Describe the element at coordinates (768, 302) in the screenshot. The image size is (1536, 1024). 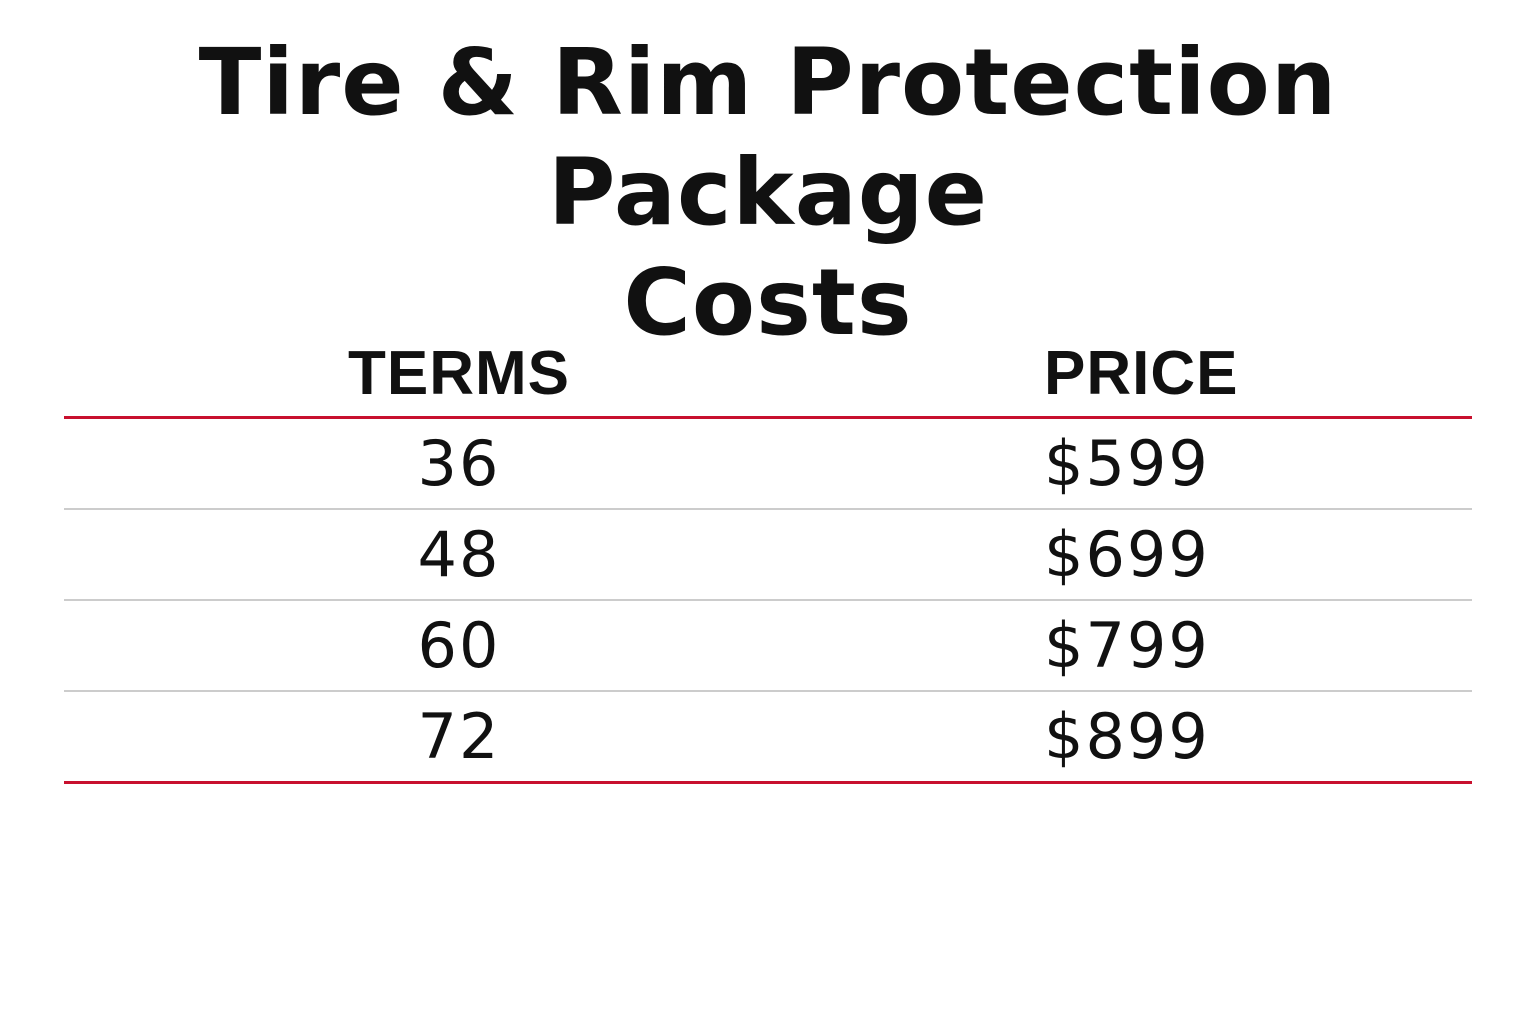
I see `title-line-2: Costs` at that location.